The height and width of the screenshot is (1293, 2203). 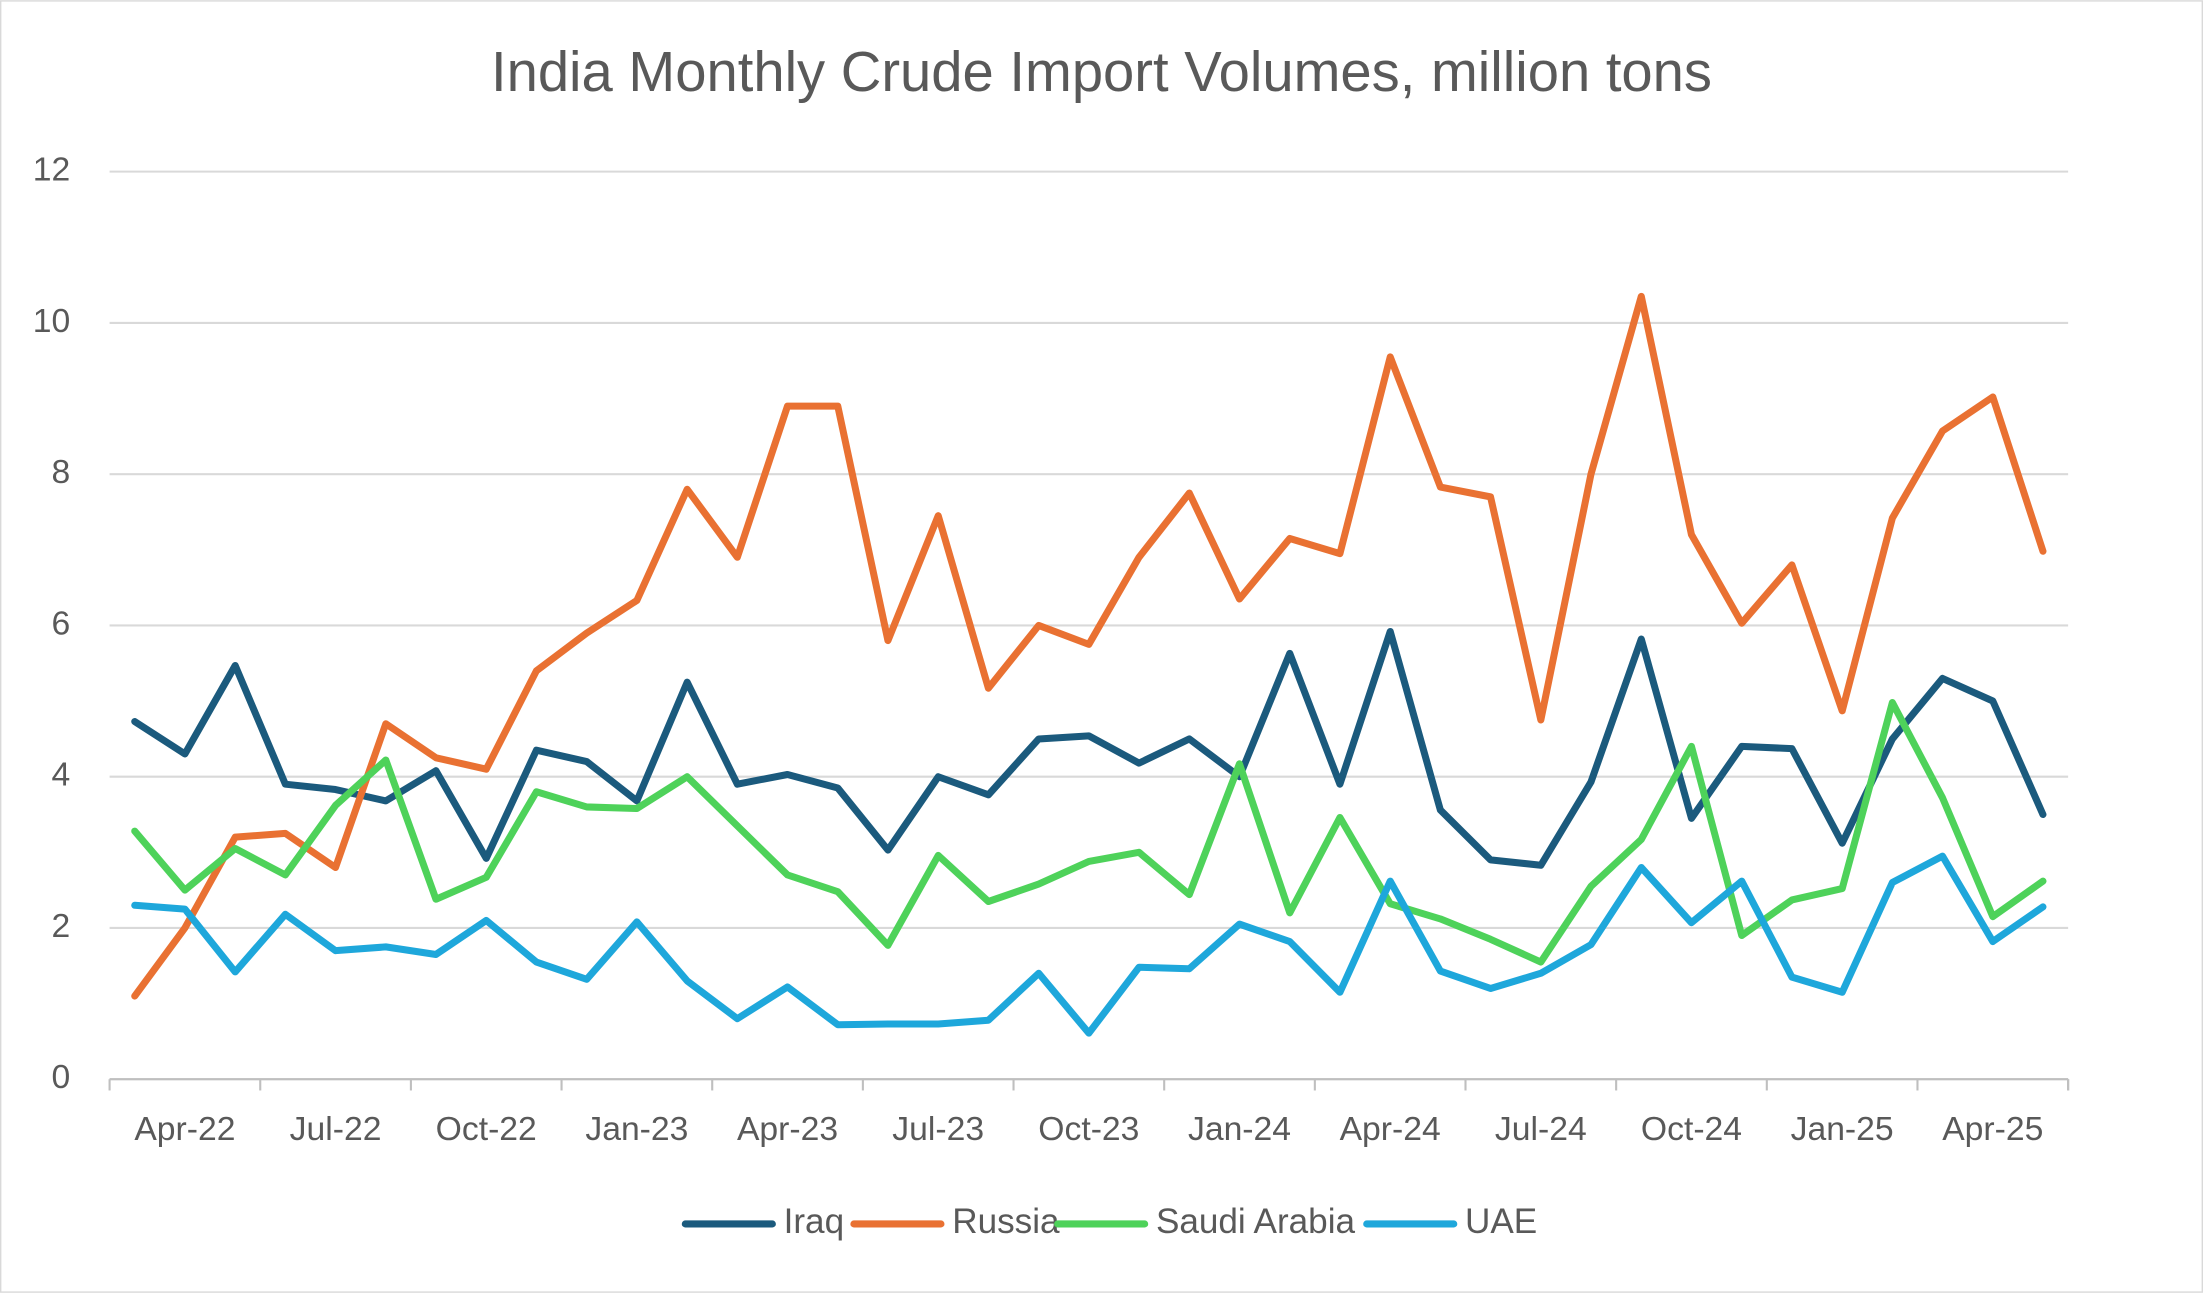 I want to click on x-tick-label: Apr-22, so click(x=184, y=1129).